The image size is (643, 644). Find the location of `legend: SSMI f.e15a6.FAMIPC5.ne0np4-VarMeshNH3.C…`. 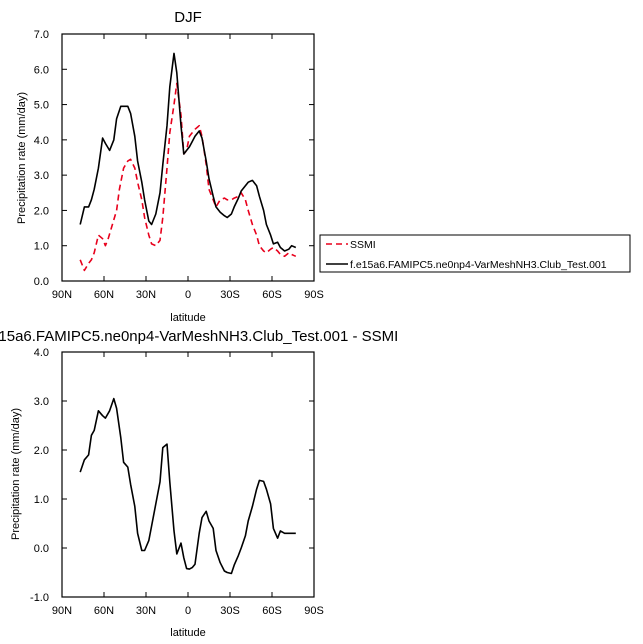

legend: SSMI f.e15a6.FAMIPC5.ne0np4-VarMeshNH3.C… is located at coordinates (475, 253).